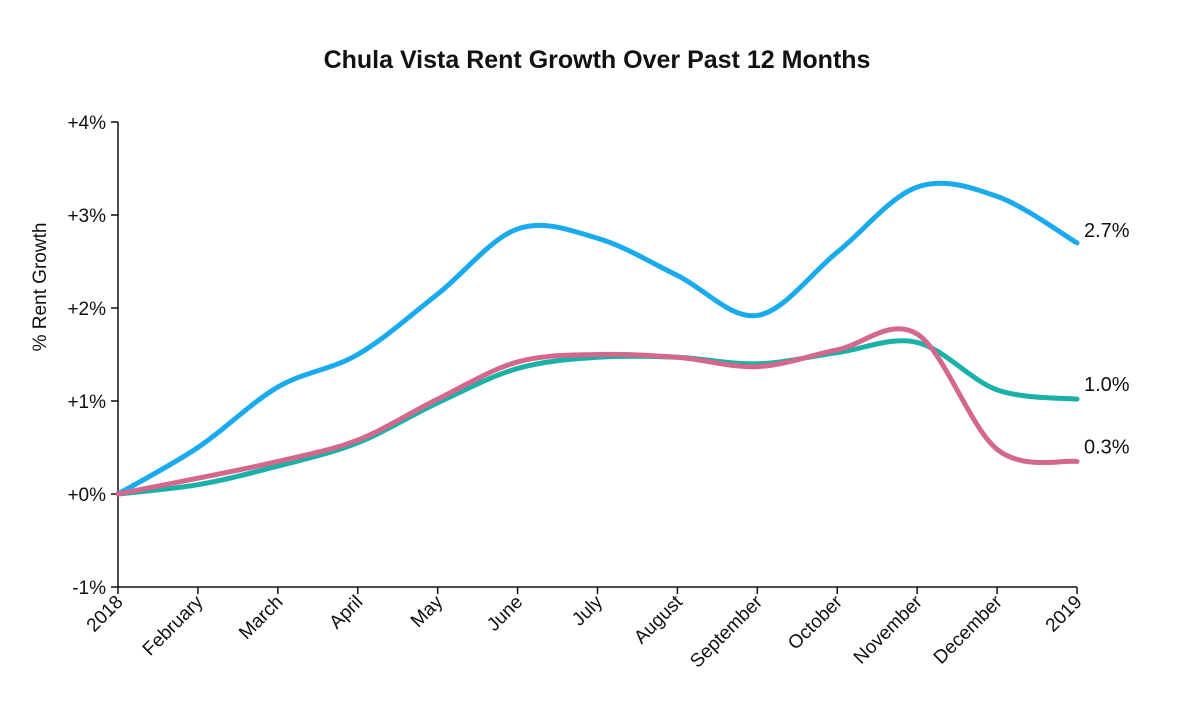 The image size is (1190, 704). Describe the element at coordinates (173, 625) in the screenshot. I see `x-tick-label: February` at that location.